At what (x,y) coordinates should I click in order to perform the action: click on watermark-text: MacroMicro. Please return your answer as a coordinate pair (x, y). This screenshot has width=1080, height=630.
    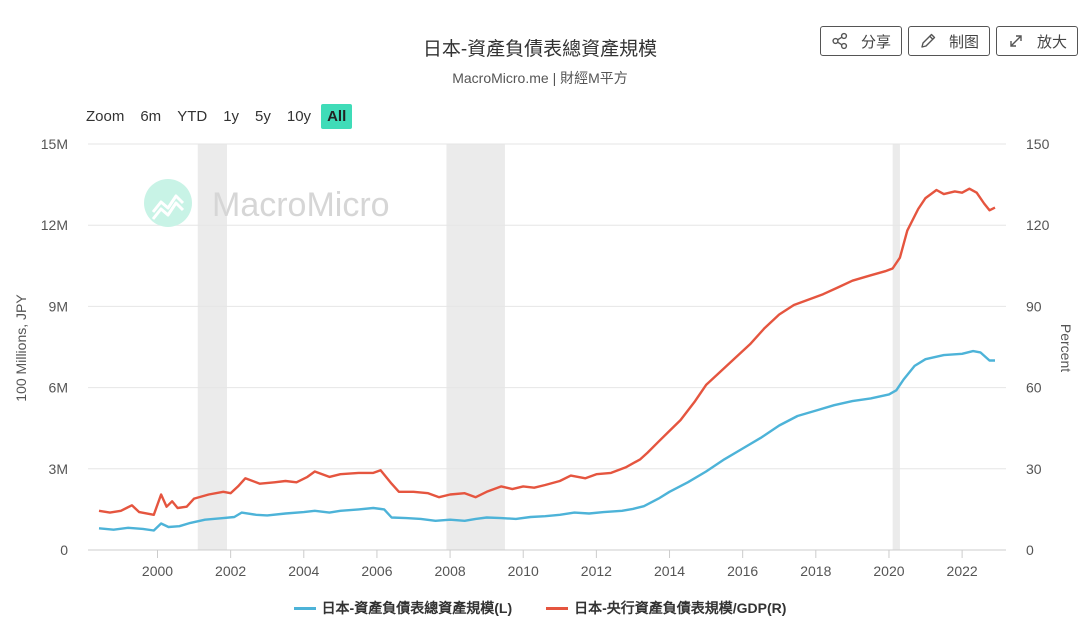
    Looking at the image, I should click on (301, 205).